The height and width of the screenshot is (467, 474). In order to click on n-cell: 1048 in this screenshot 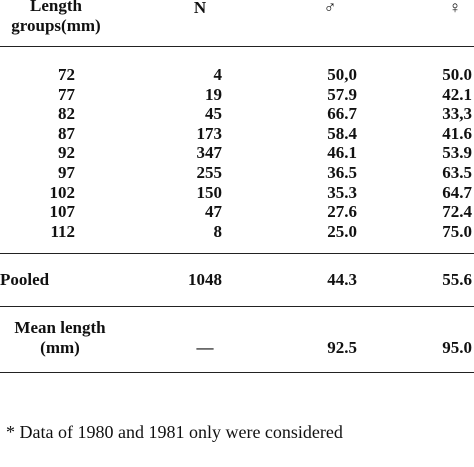, I will do `click(205, 279)`.